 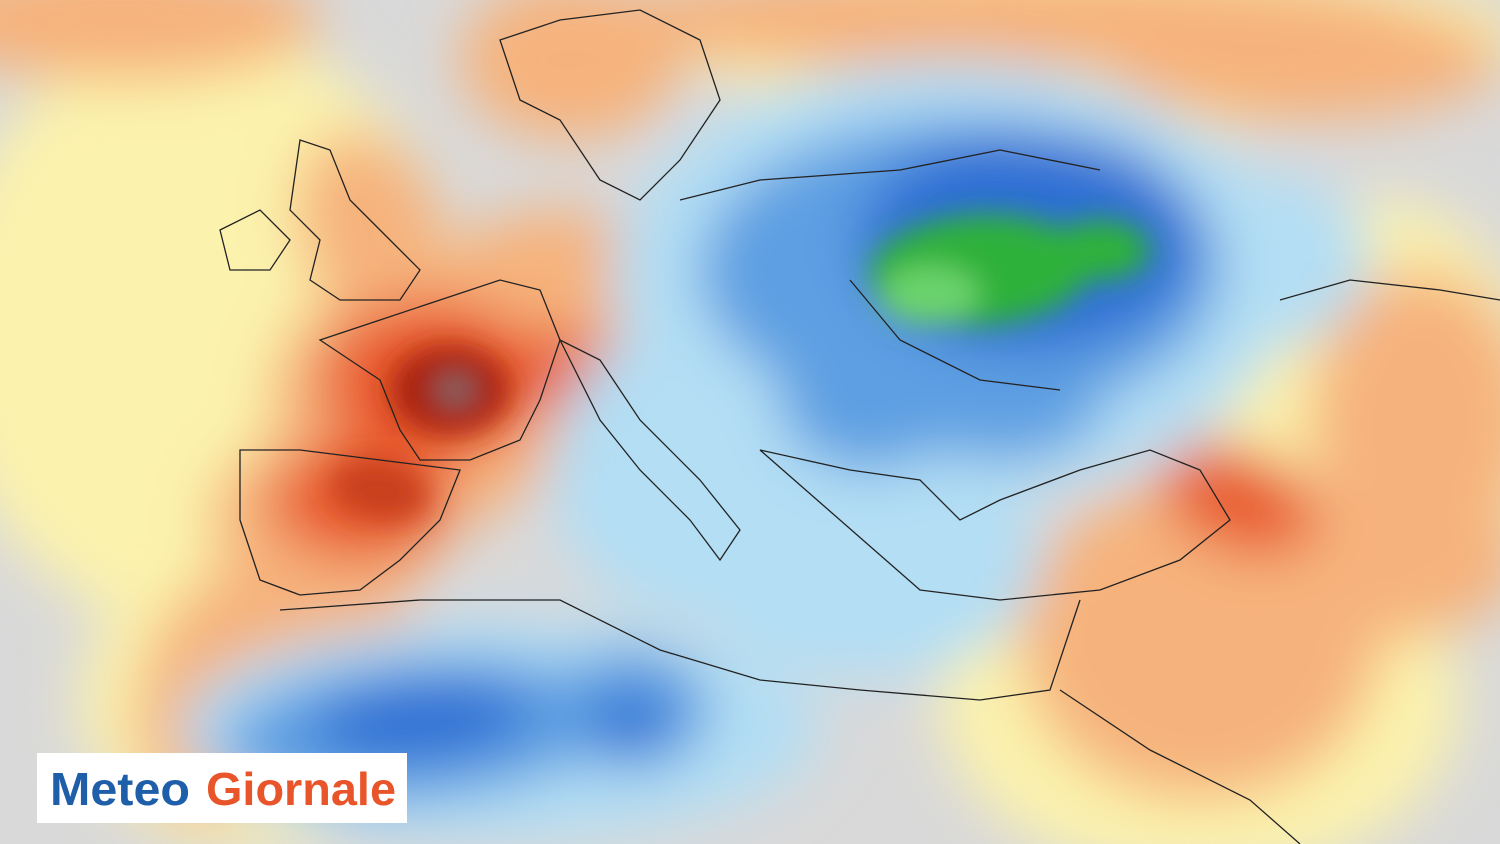 What do you see at coordinates (301, 789) in the screenshot?
I see `logo-second-word: Giornale` at bounding box center [301, 789].